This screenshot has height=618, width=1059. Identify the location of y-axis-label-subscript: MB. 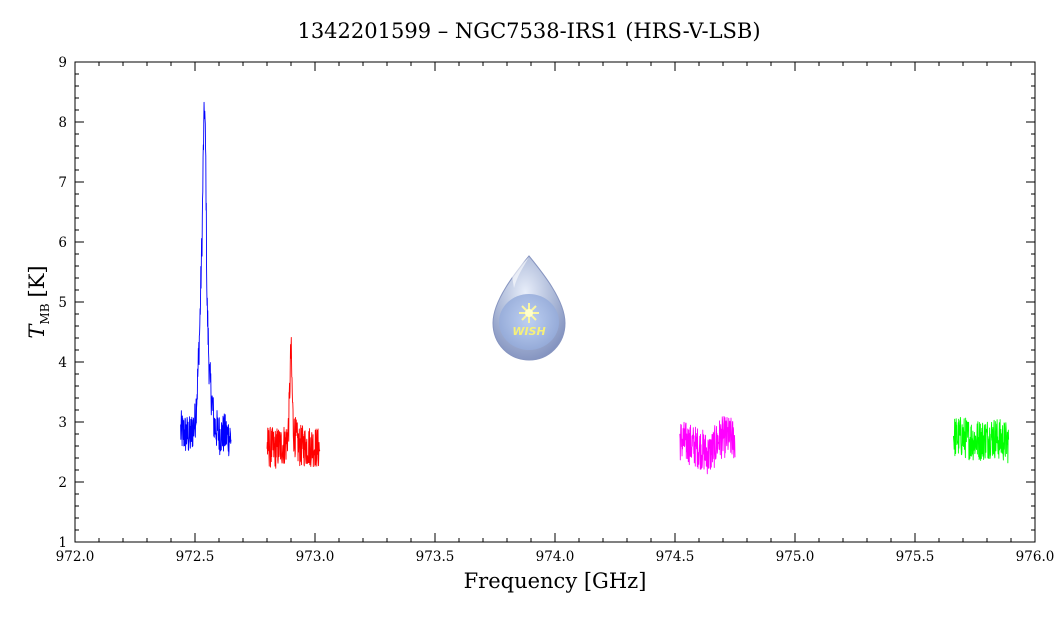
(45, 313).